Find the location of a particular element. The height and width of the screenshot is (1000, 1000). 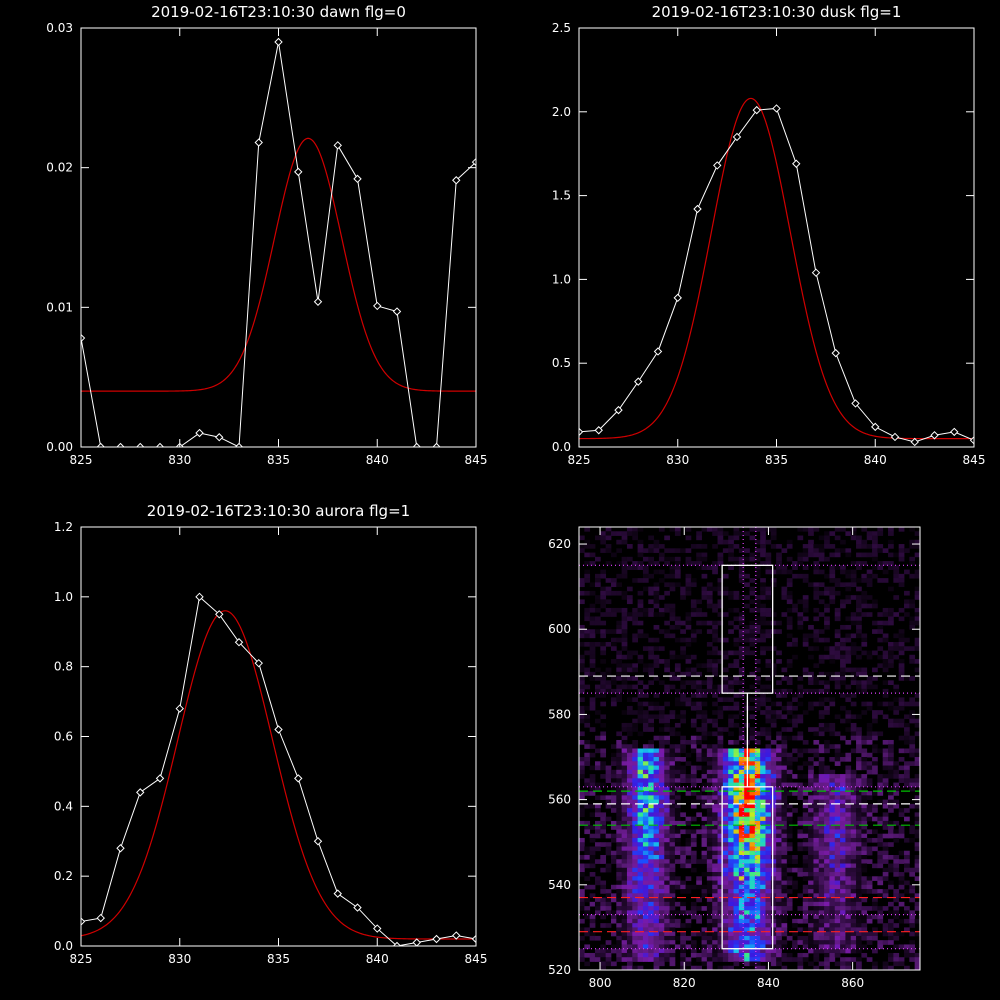

data-point-marker is located at coordinates (83, 338).